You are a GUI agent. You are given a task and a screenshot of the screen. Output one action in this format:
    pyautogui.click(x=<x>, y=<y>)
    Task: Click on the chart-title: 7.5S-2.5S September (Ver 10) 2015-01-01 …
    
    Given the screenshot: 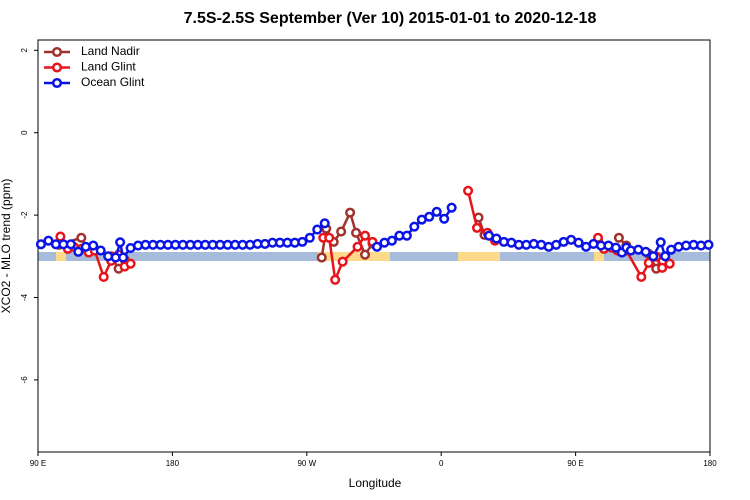 What is the action you would take?
    pyautogui.click(x=390, y=18)
    